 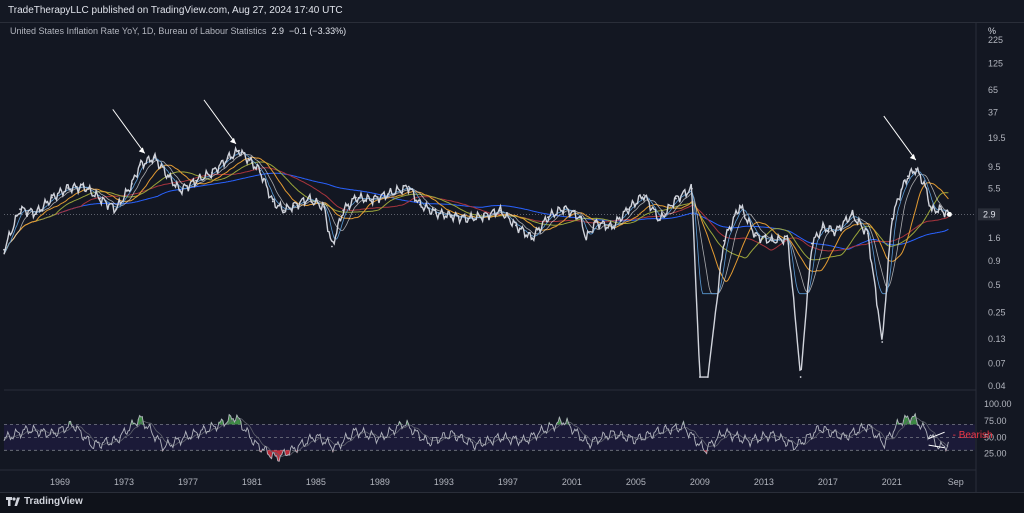 I want to click on y-tick-label: 0.04, so click(x=997, y=386).